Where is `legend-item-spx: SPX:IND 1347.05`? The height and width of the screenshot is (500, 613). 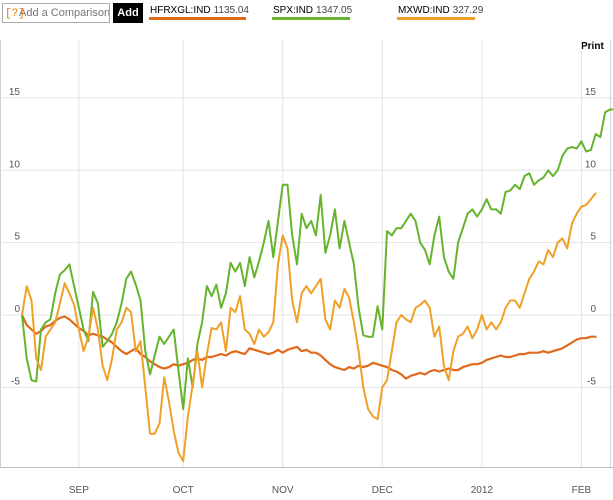
legend-item-spx: SPX:IND 1347.05 is located at coordinates (312, 10).